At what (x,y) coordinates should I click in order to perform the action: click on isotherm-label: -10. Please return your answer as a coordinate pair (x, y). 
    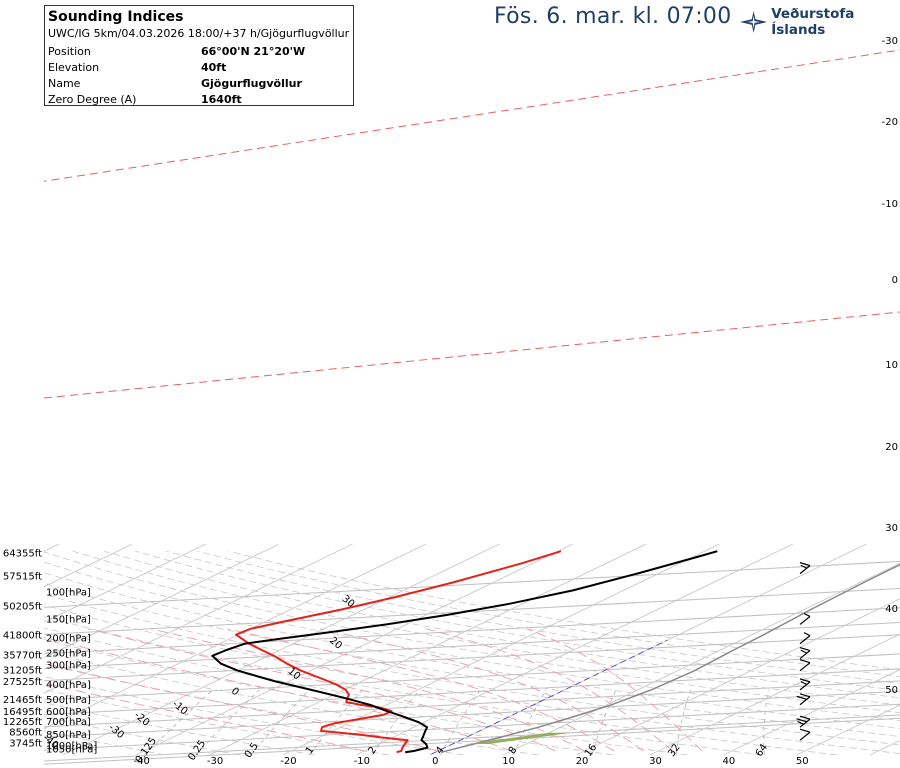
    Looking at the image, I should click on (362, 761).